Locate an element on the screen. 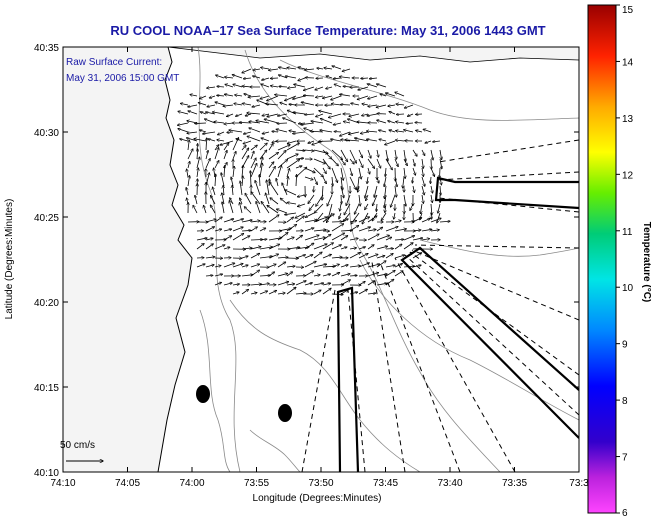 The height and width of the screenshot is (519, 651). colorbar-tick-label: 15 is located at coordinates (628, 10).